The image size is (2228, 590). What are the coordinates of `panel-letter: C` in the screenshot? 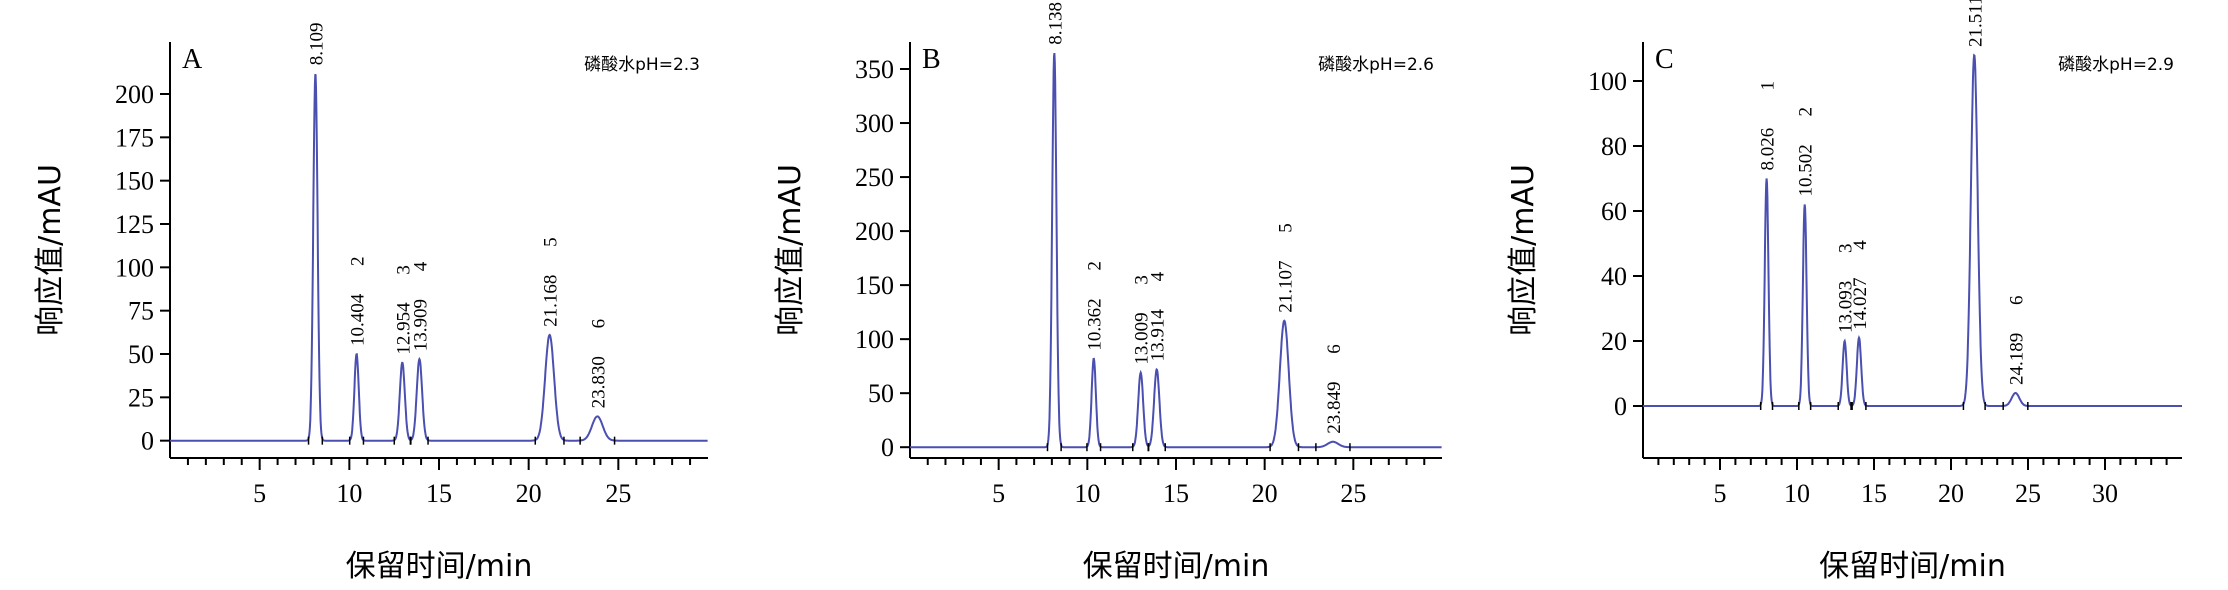 It's located at (1664, 59).